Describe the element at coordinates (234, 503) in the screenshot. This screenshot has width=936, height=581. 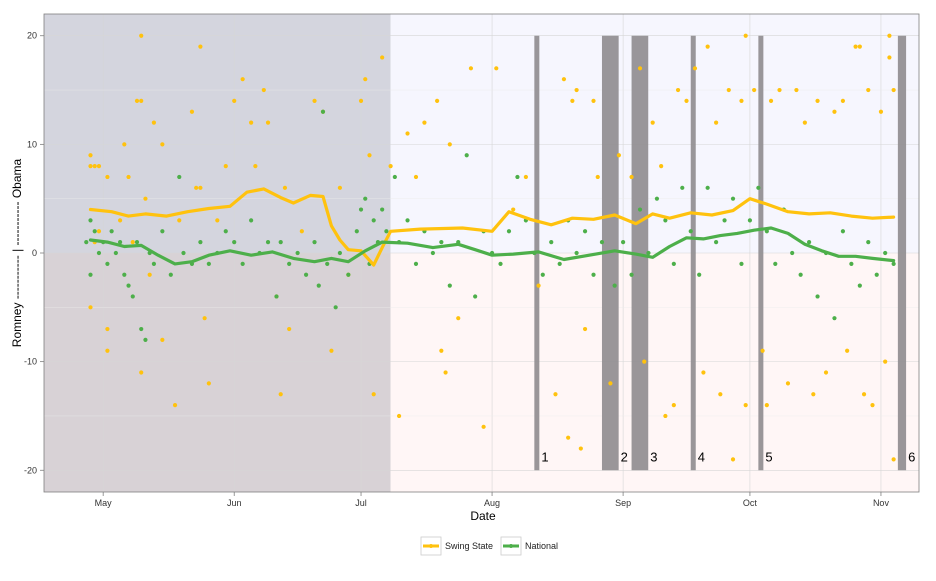
I see `x-tick-label: Jun` at that location.